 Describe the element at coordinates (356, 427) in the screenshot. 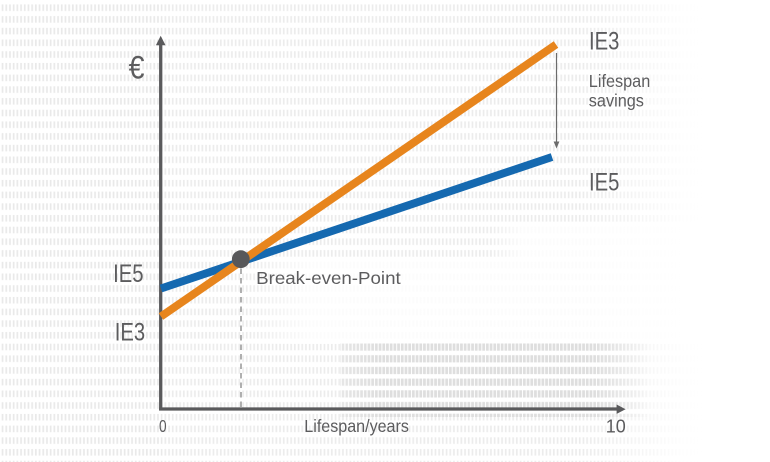

I see `svg-text: Lifespan/years` at that location.